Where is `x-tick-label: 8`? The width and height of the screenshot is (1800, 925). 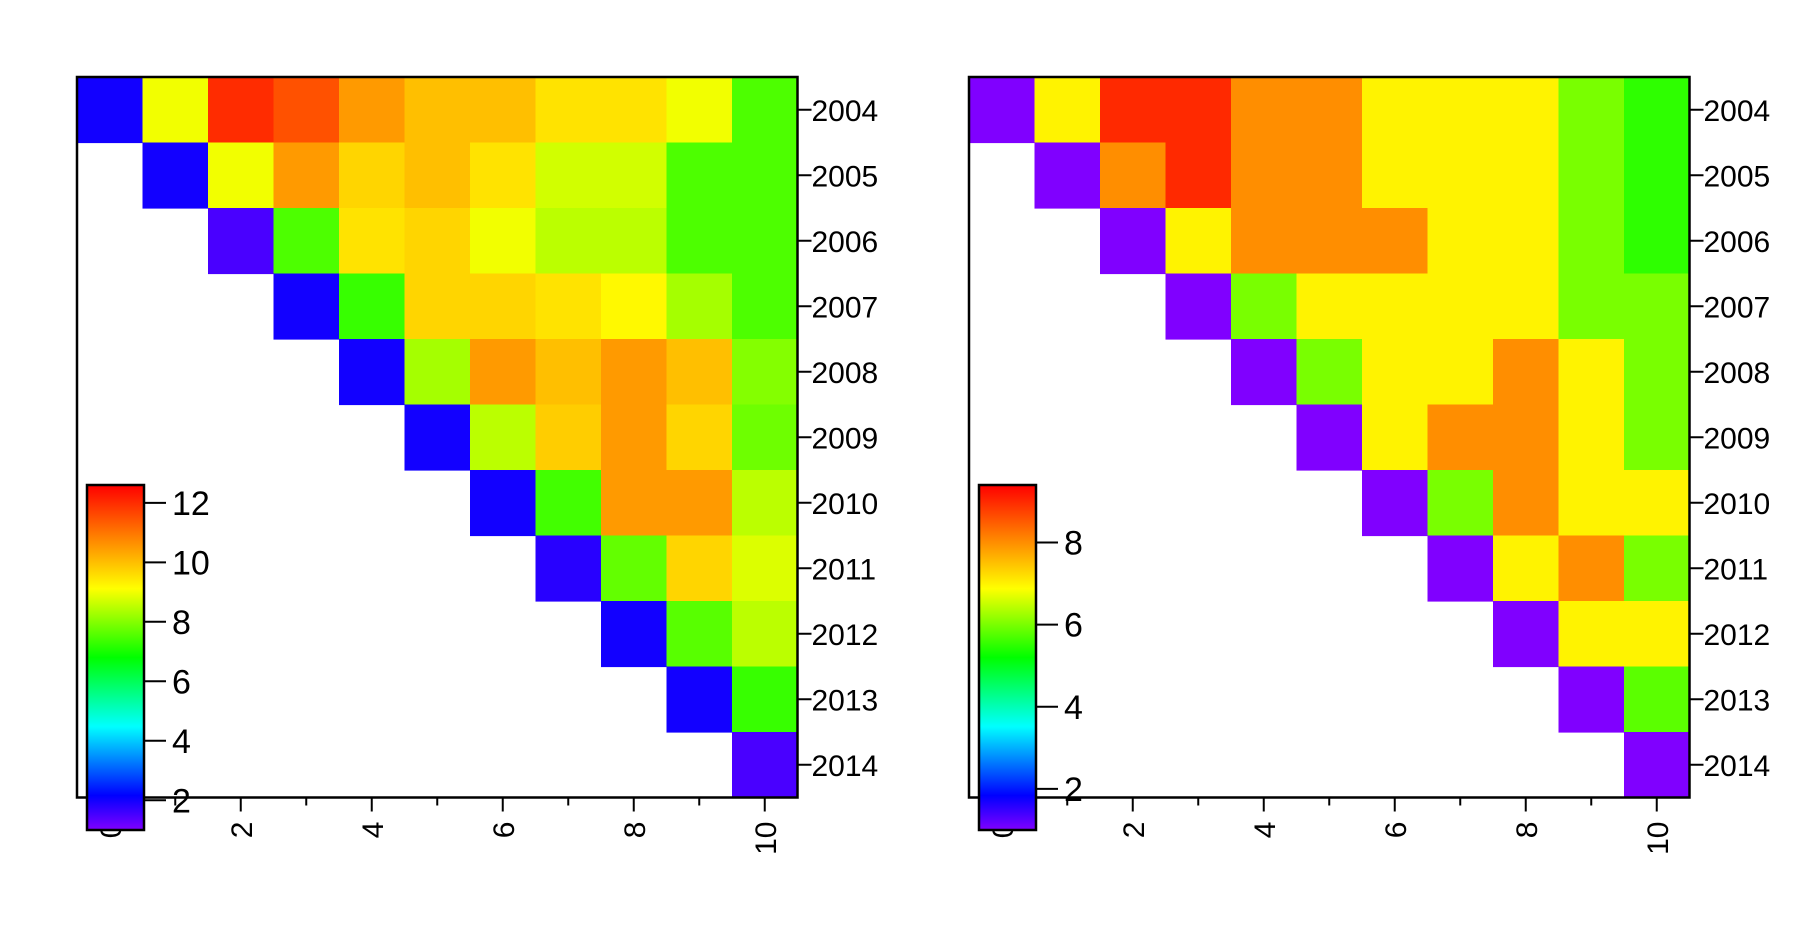
x-tick-label: 8 is located at coordinates (635, 830).